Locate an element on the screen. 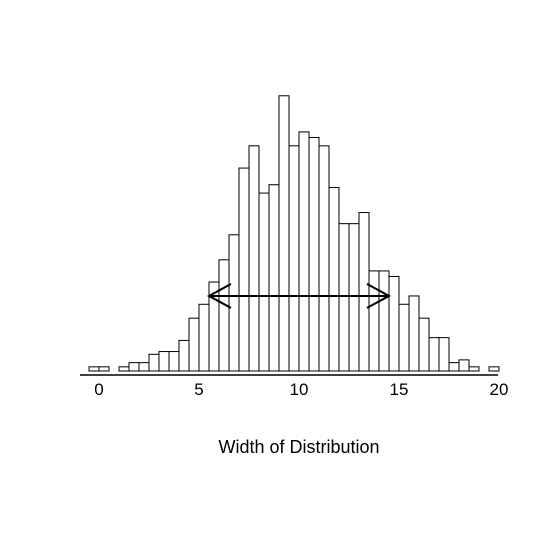  width-arrow is located at coordinates (299, 296).